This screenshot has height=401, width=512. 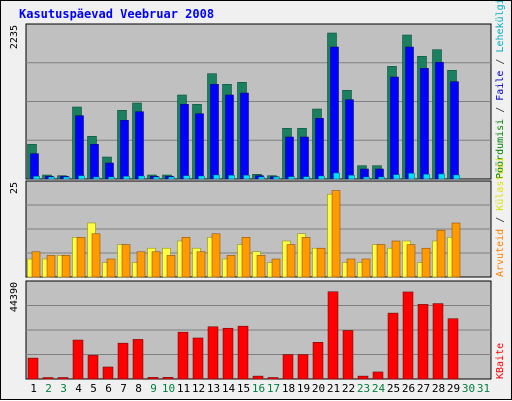 I want to click on day-label-7: 7, so click(x=123, y=388).